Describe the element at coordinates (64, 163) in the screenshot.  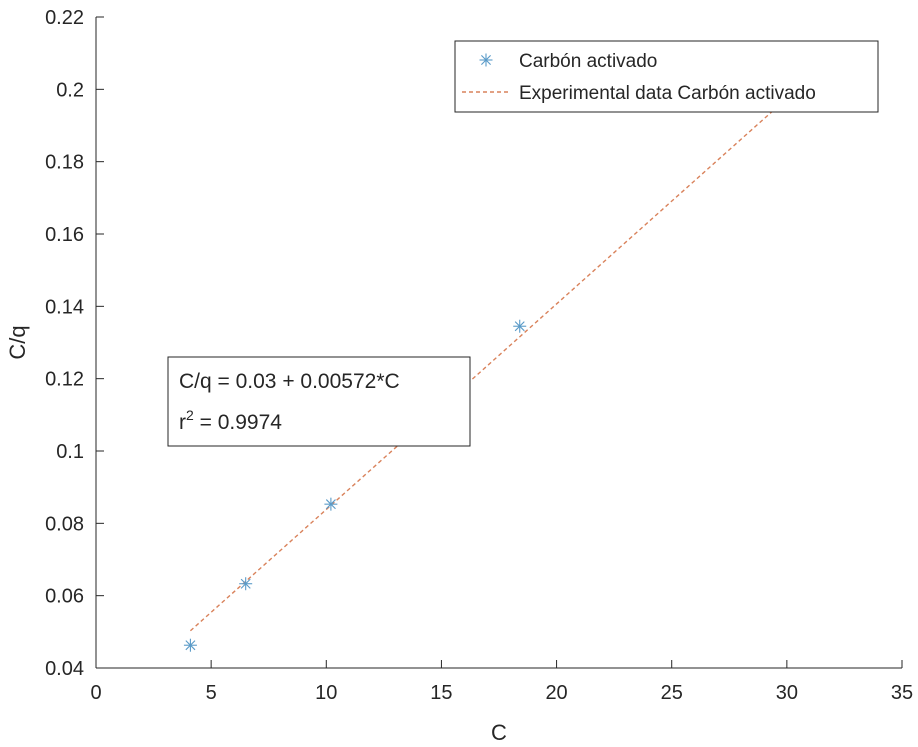
I see `y-tick-label: 0.18` at that location.